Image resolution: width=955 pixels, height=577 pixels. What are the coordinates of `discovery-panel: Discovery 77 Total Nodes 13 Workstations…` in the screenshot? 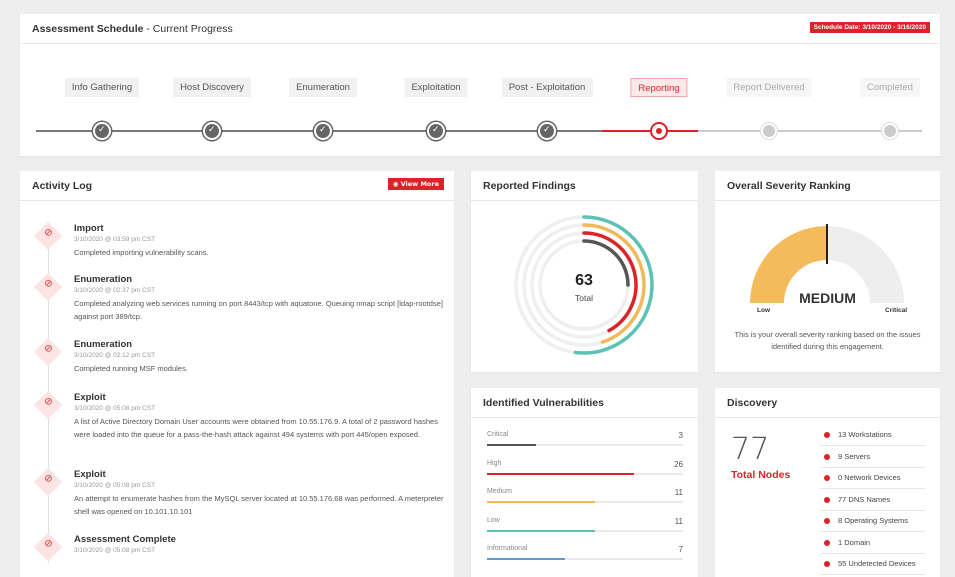 It's located at (827, 482).